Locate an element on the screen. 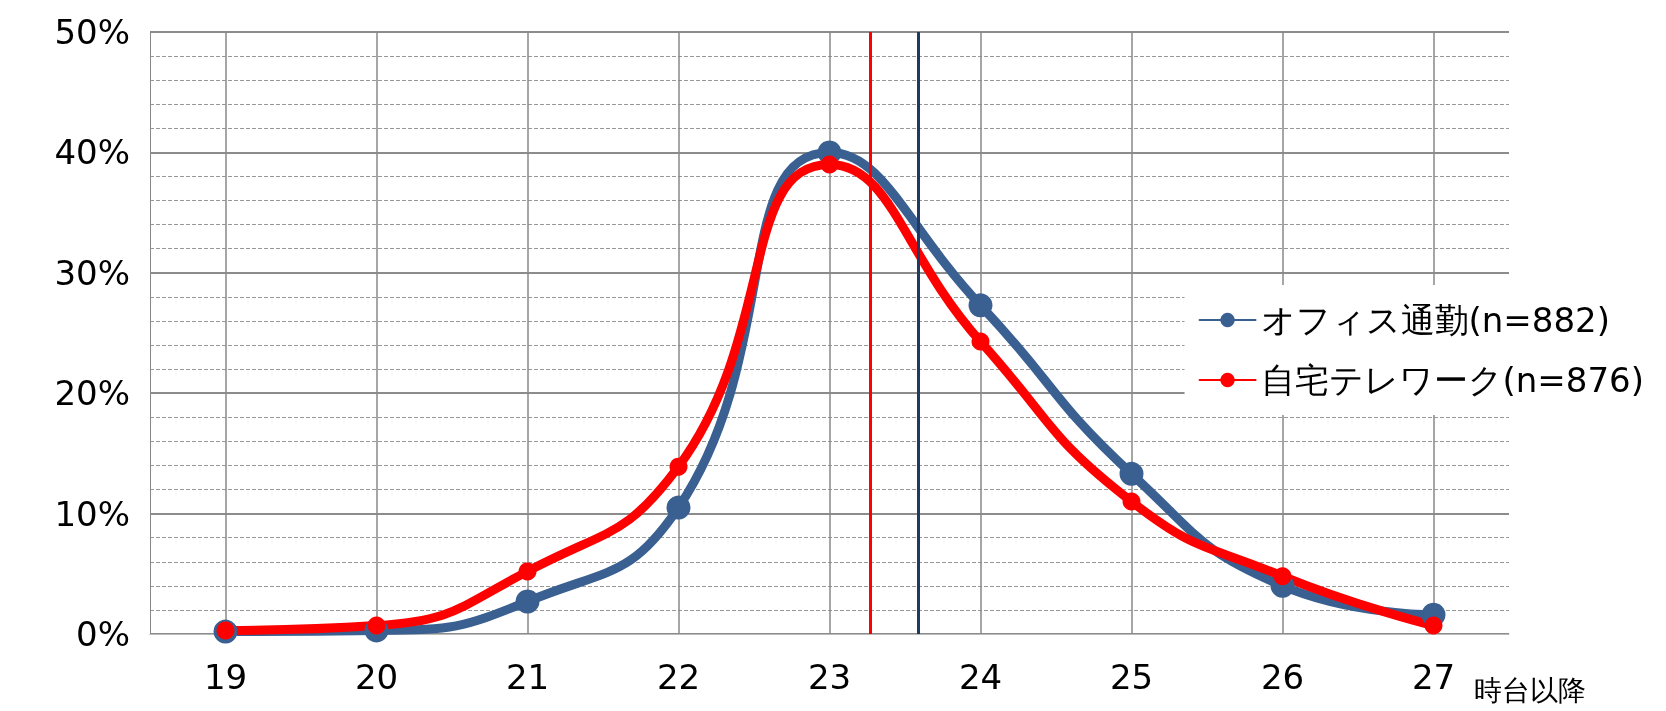  x-tick-label: 25 is located at coordinates (1131, 677).